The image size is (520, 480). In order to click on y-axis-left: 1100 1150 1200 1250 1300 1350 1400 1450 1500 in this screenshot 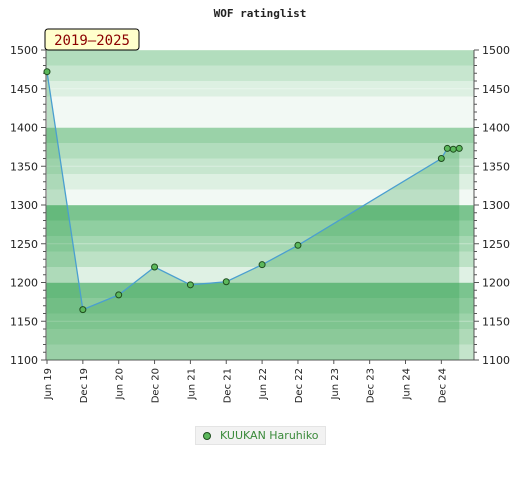, I will do `click(28, 205)`.